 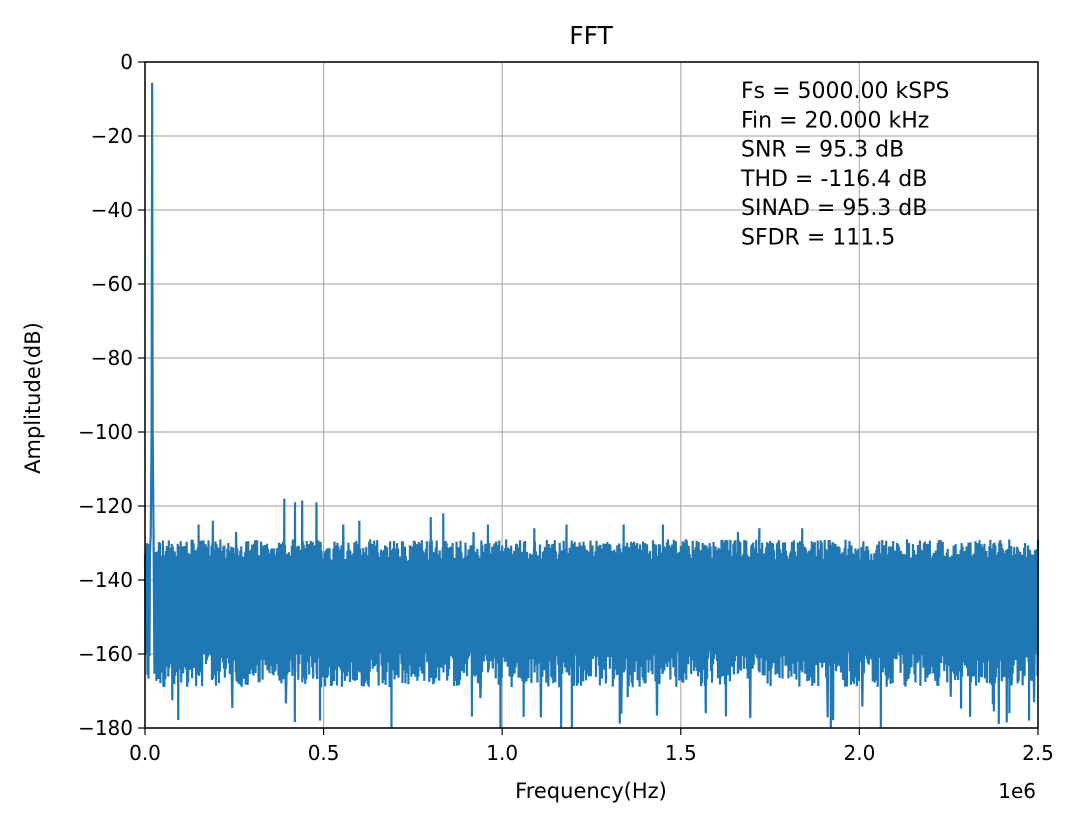 What do you see at coordinates (105, 506) in the screenshot?
I see `y-tick-label: −120` at bounding box center [105, 506].